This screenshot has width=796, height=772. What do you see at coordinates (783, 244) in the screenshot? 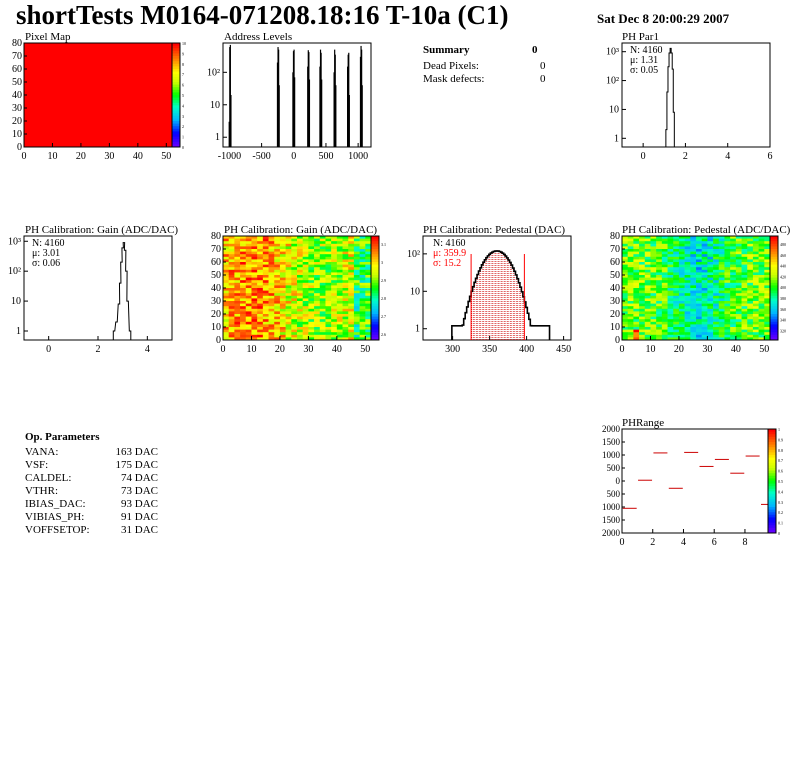
I see `colorbar-label: 480` at bounding box center [783, 244].